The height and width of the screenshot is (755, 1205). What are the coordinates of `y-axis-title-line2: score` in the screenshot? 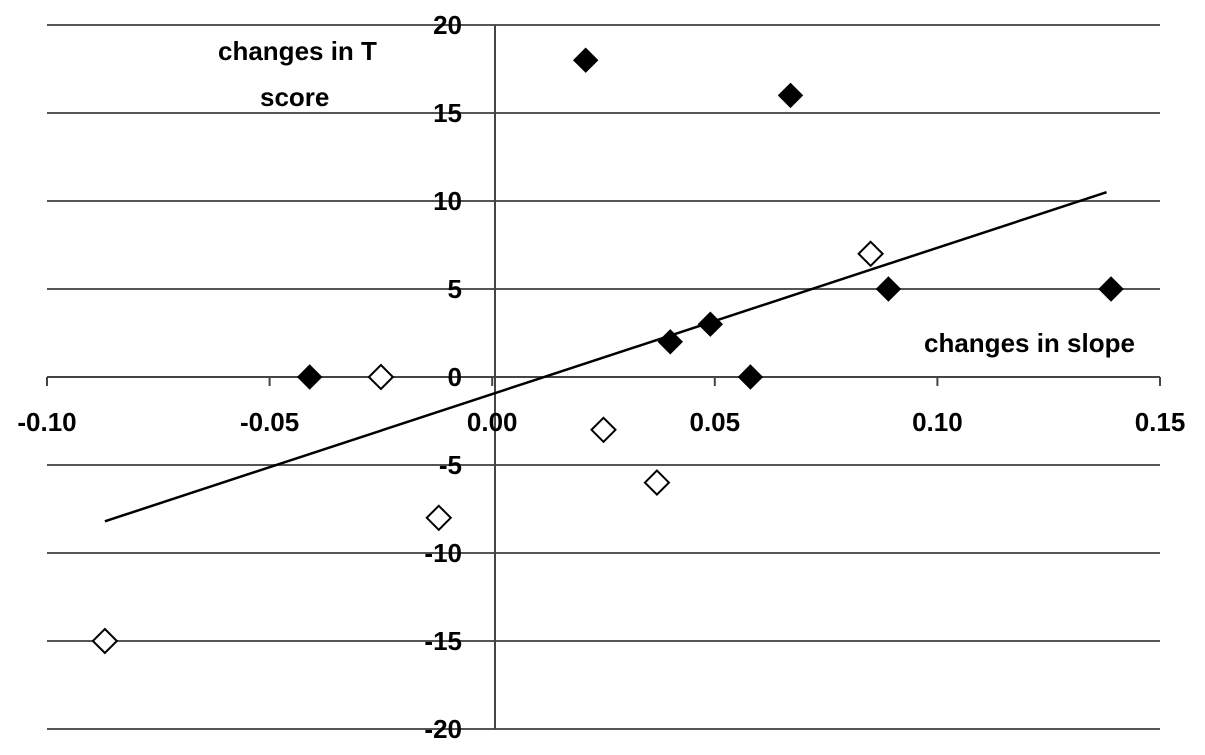 It's located at (294, 97).